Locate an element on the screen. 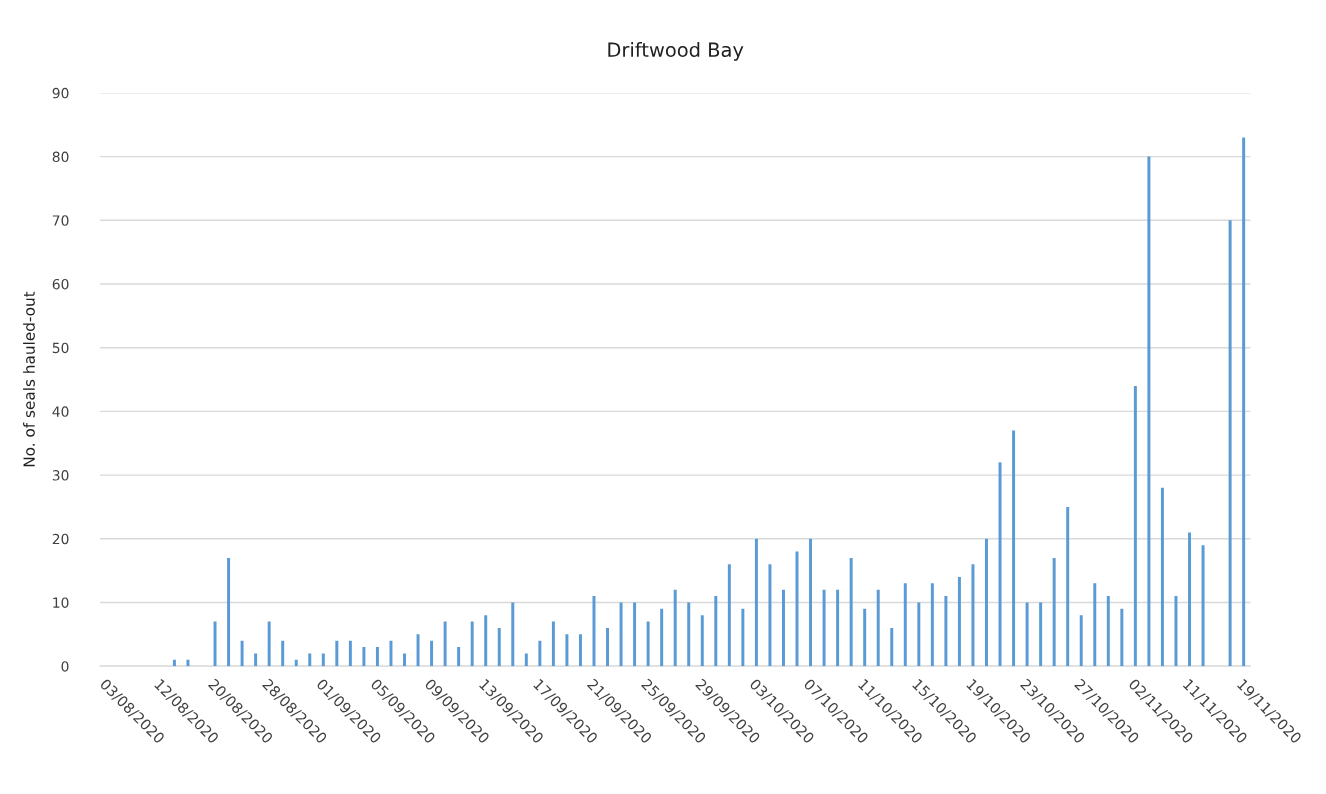 The image size is (1326, 794). y-axis-title: No. of seals hauled-out is located at coordinates (29, 379).